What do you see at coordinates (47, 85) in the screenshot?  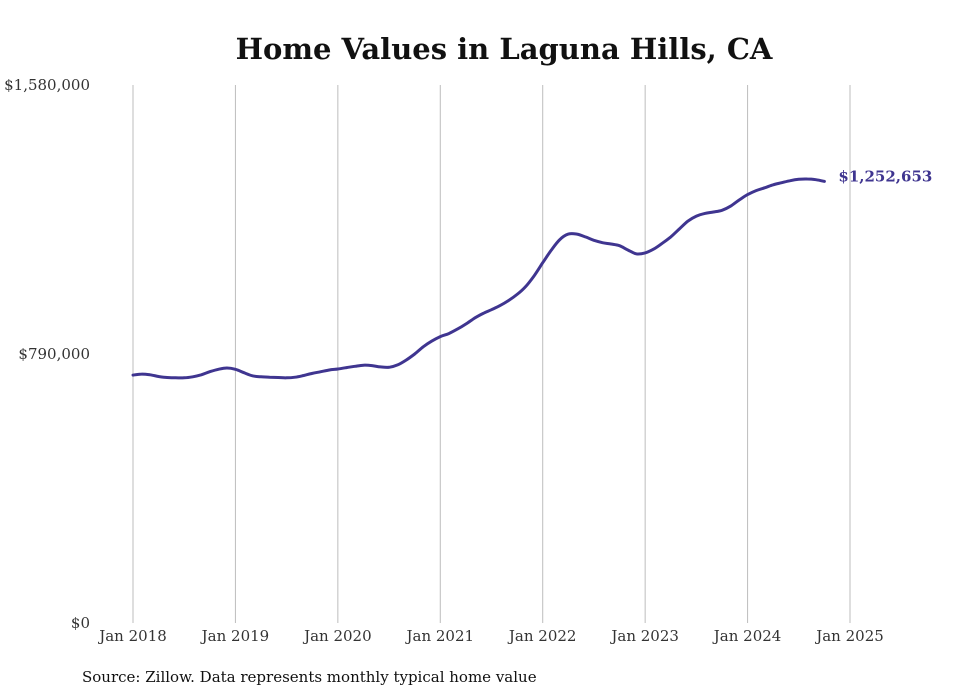 I see `y-tick-label: $1,580,000` at bounding box center [47, 85].